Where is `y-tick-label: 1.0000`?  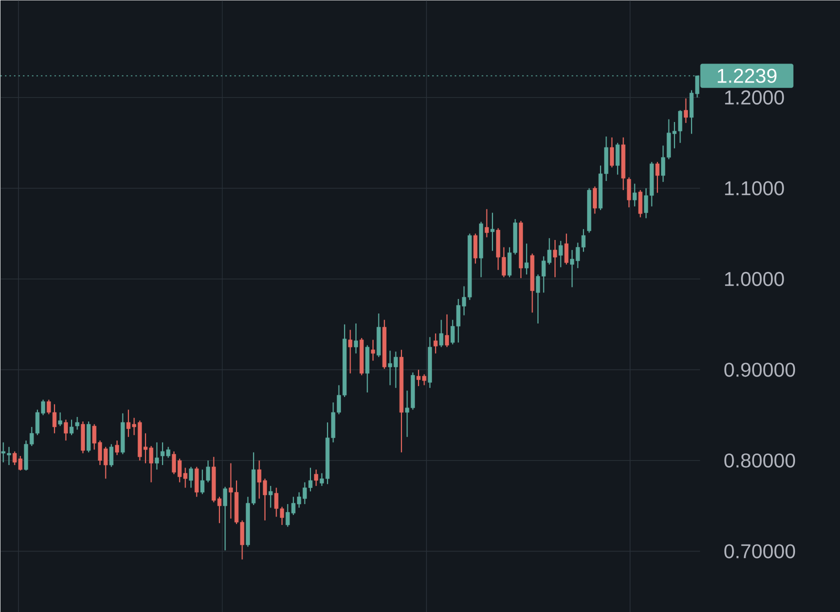
y-tick-label: 1.0000 is located at coordinates (754, 279).